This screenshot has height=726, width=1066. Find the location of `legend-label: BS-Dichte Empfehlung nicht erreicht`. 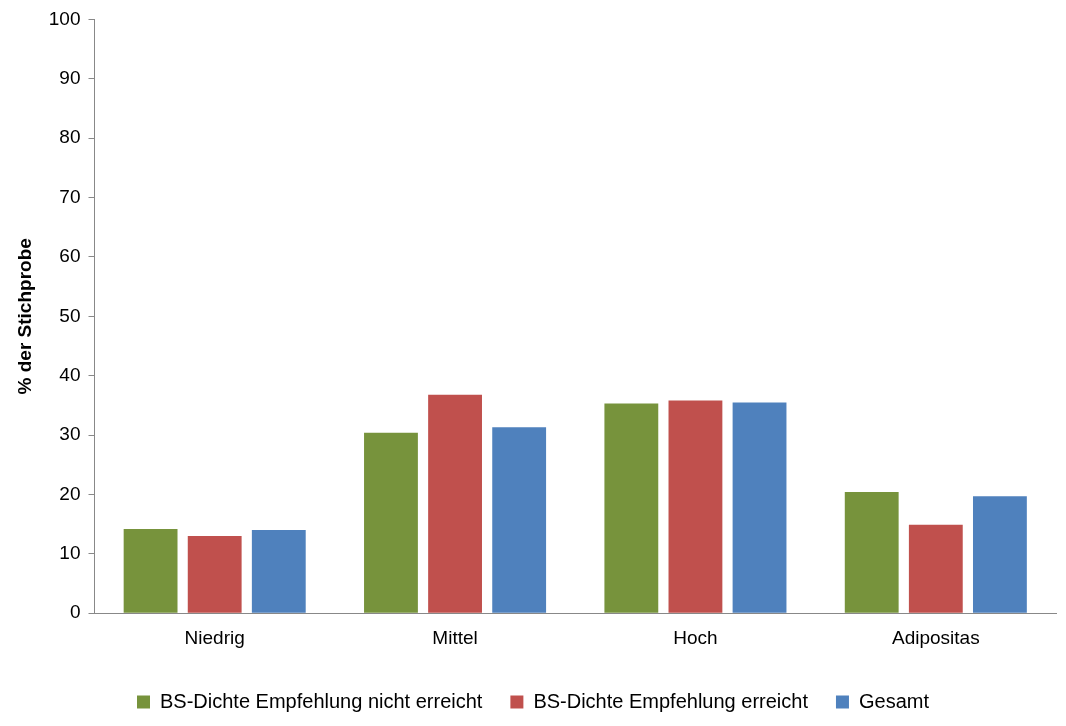

legend-label: BS-Dichte Empfehlung nicht erreicht is located at coordinates (321, 700).